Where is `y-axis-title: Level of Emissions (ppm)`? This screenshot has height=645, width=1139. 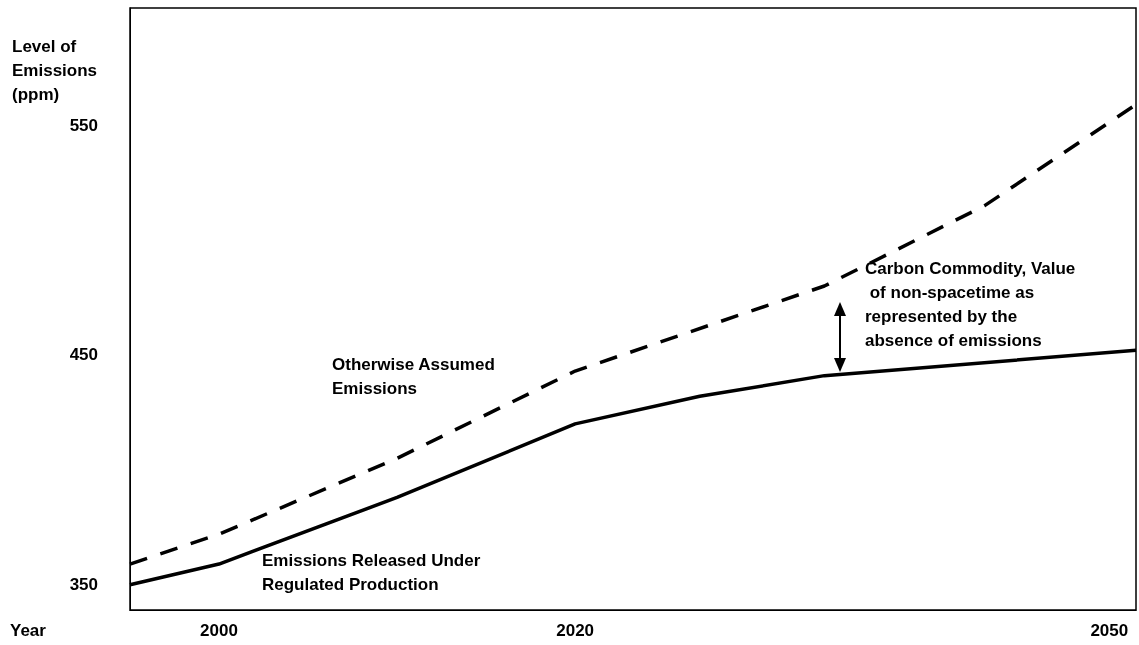 y-axis-title: Level of Emissions (ppm) is located at coordinates (57, 70).